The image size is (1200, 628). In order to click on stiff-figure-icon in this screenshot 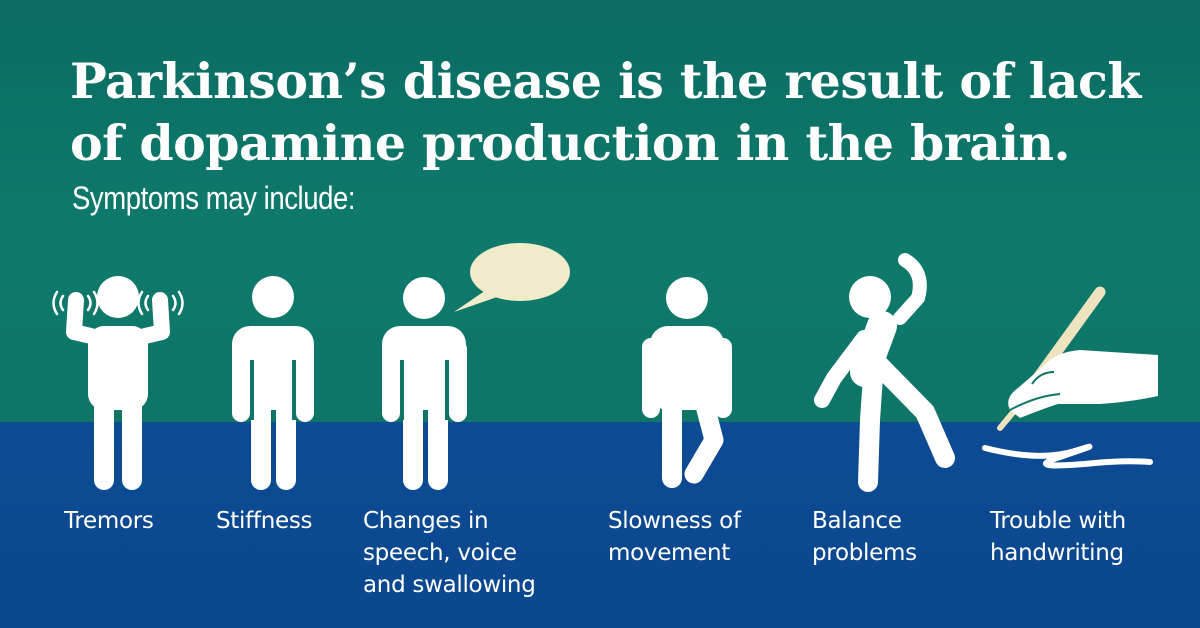, I will do `click(273, 383)`.